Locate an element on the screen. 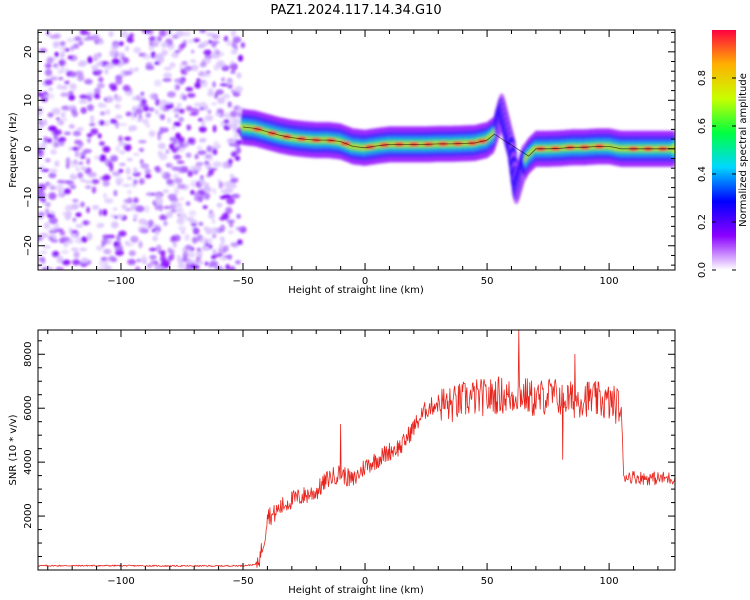 The height and width of the screenshot is (600, 750). colorbar-tick-label: 0.2 is located at coordinates (702, 222).